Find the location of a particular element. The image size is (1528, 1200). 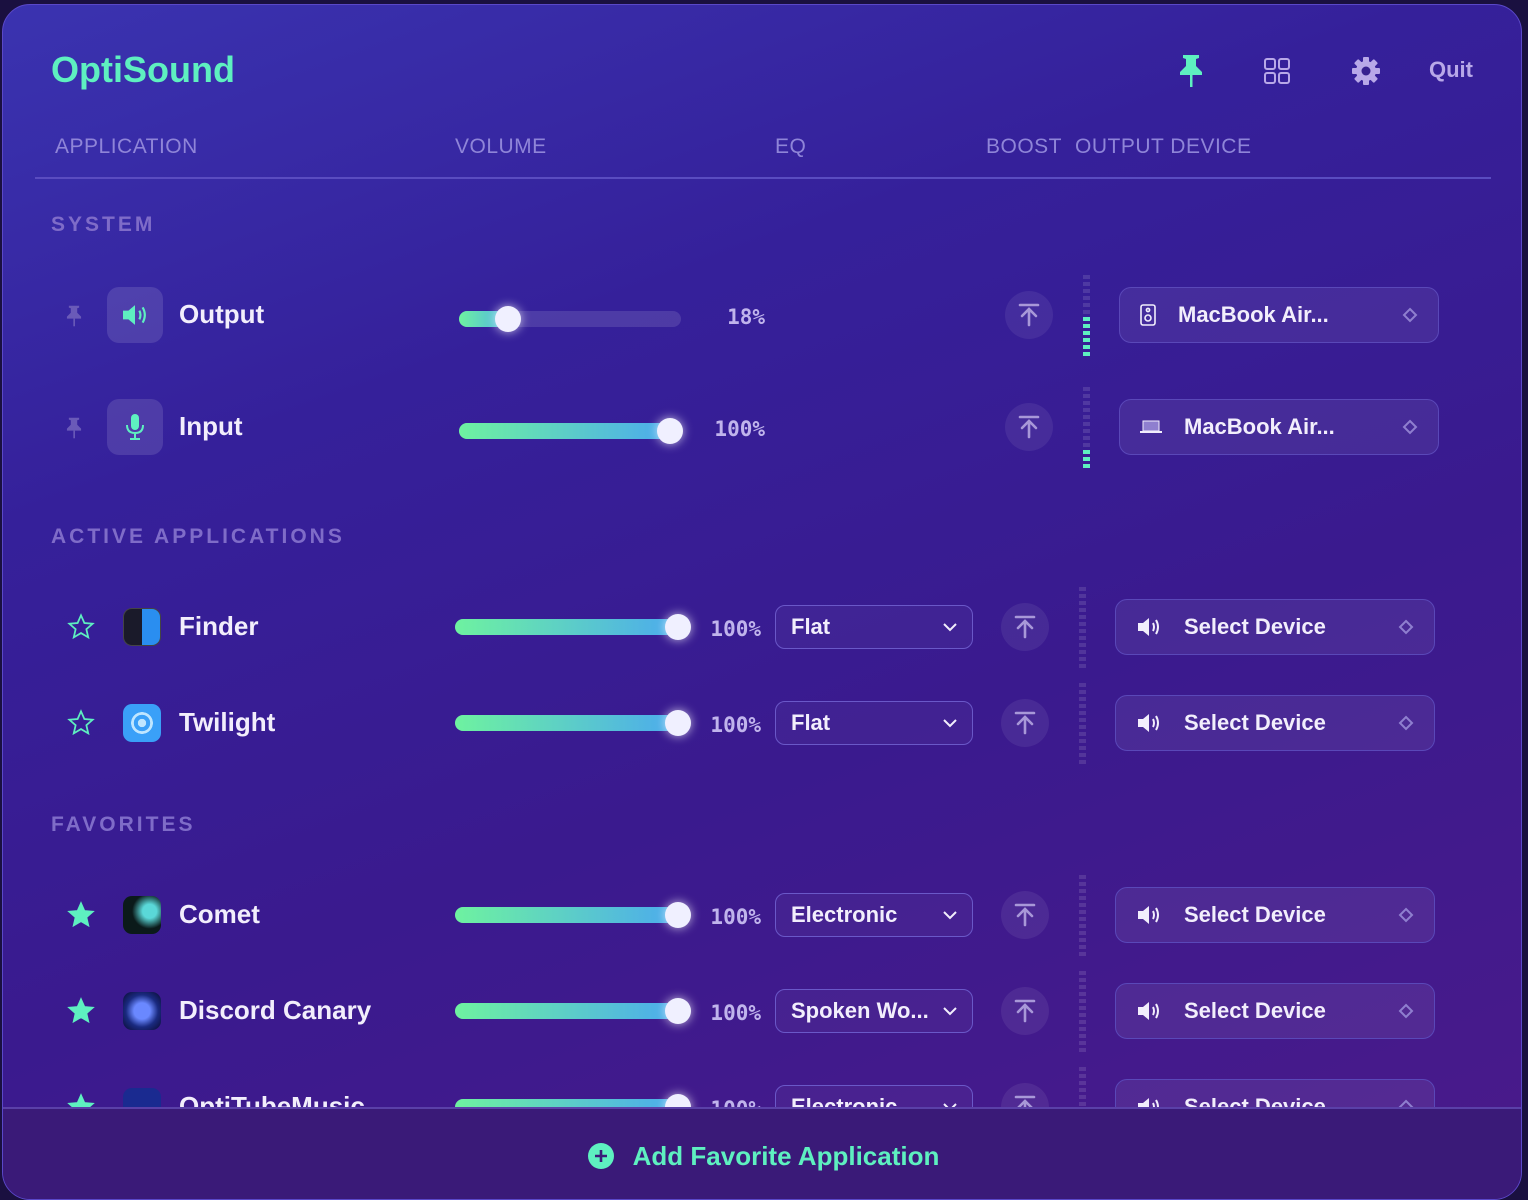

column-header-boost: BOOST is located at coordinates (1024, 146).